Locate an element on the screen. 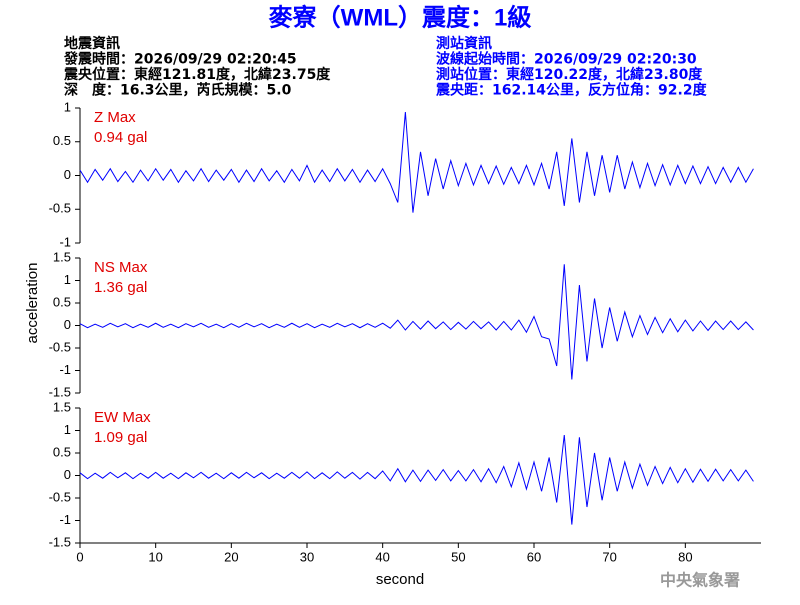  x-tick-label: 30 is located at coordinates (307, 556).